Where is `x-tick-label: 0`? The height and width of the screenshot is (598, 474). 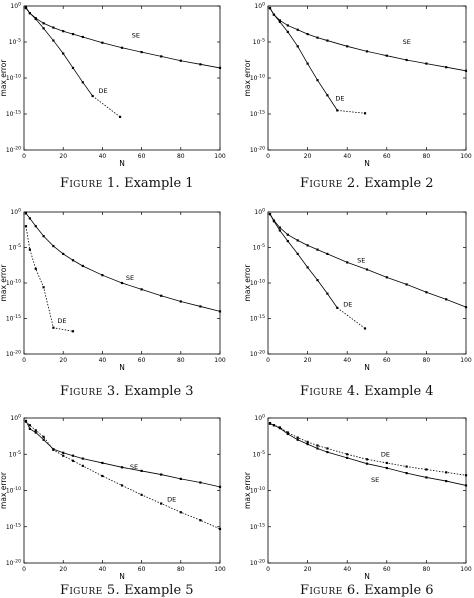 x-tick-label: 0 is located at coordinates (268, 569).